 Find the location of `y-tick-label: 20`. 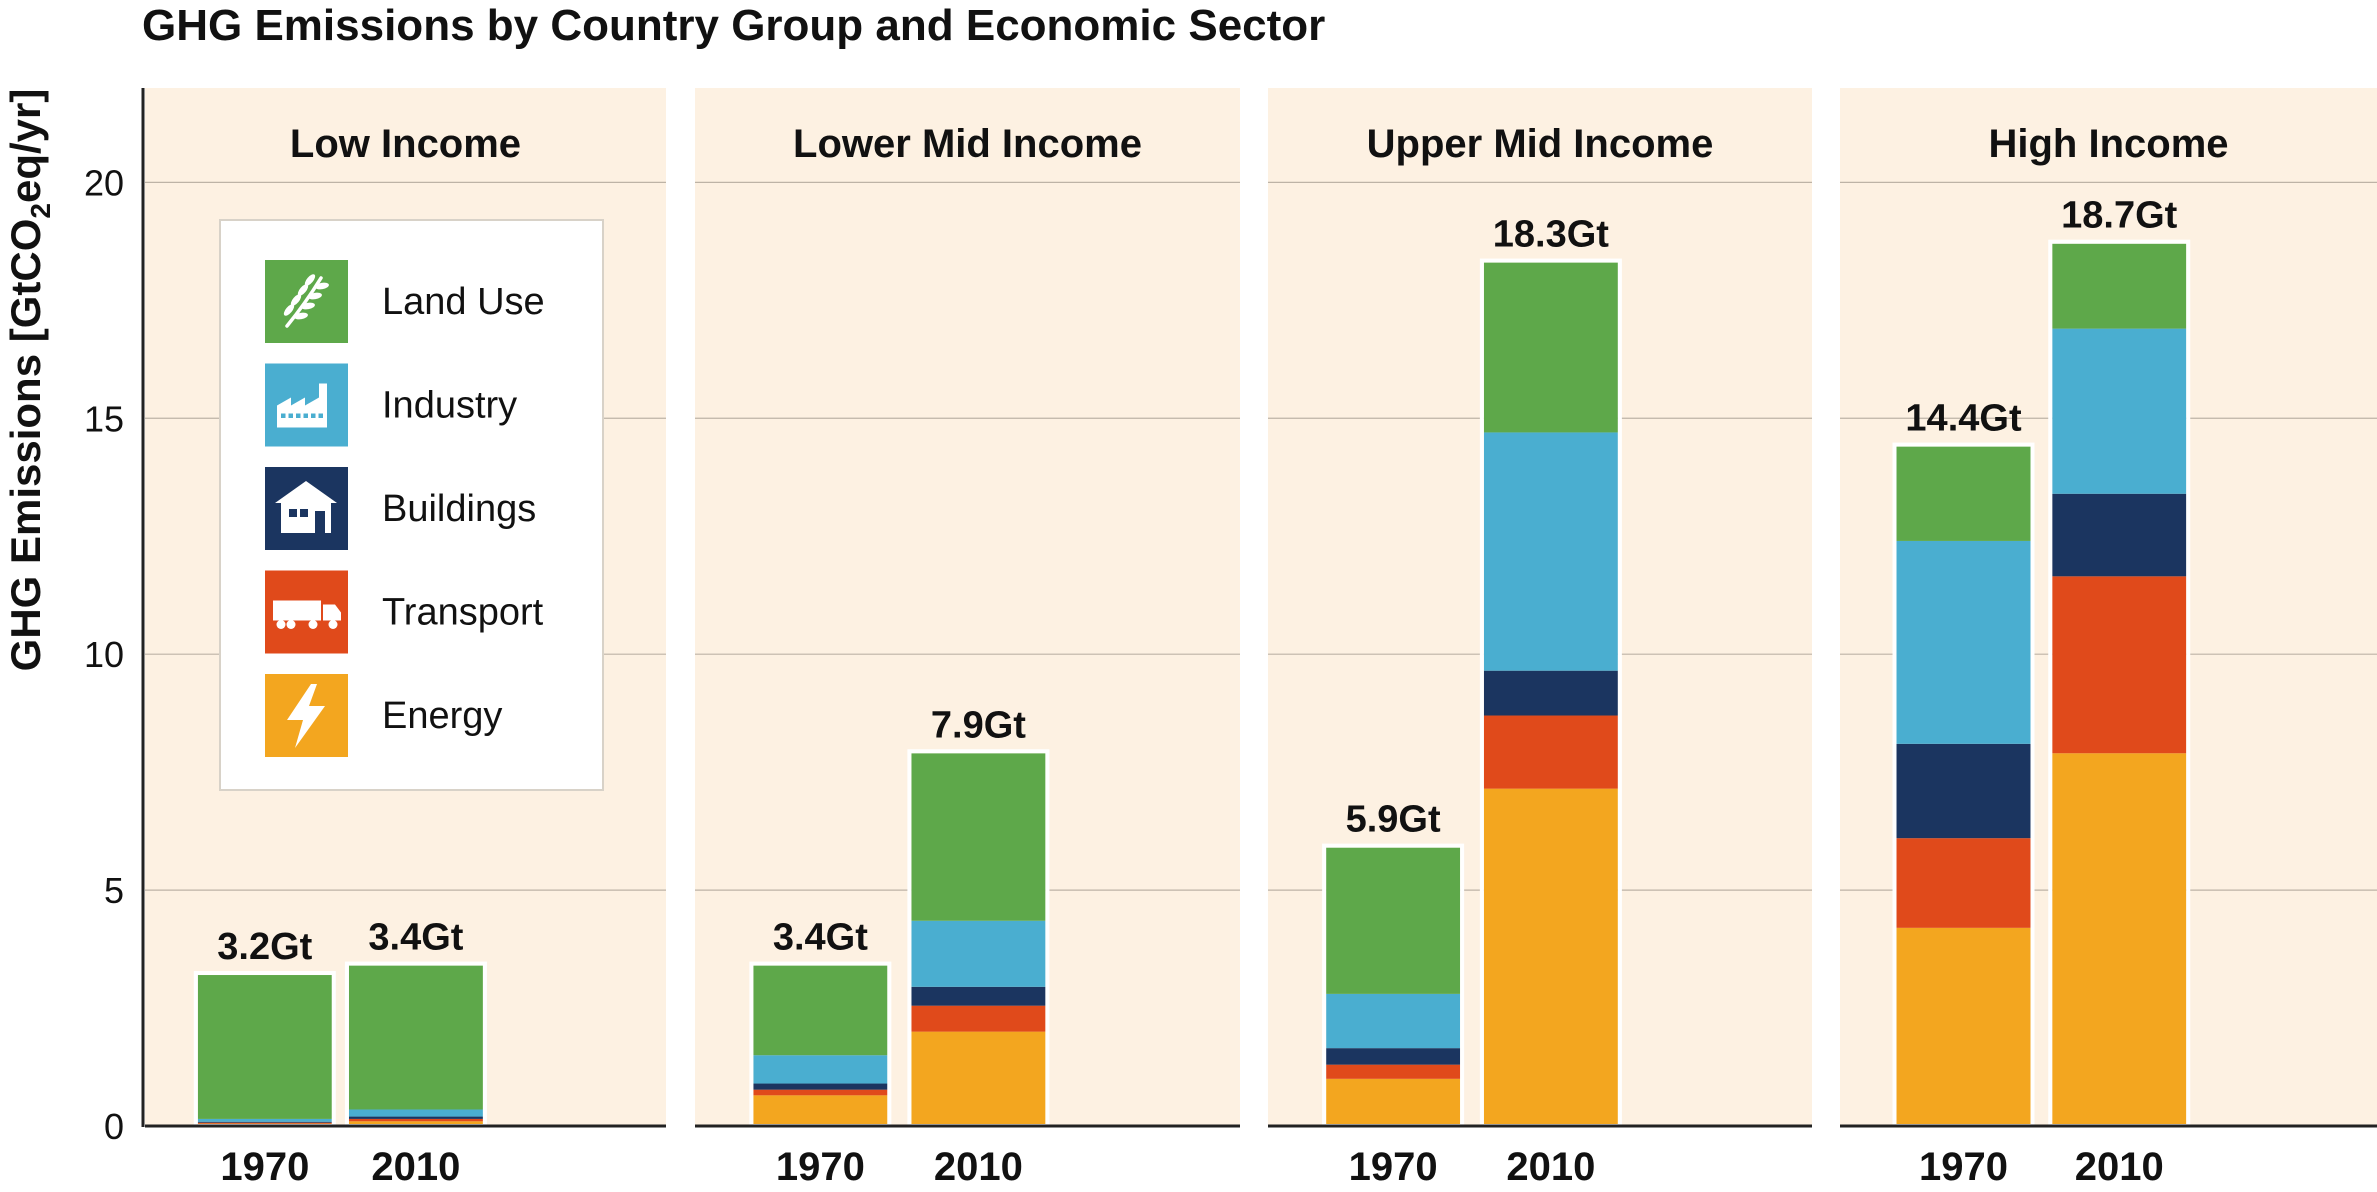

y-tick-label: 20 is located at coordinates (104, 182).